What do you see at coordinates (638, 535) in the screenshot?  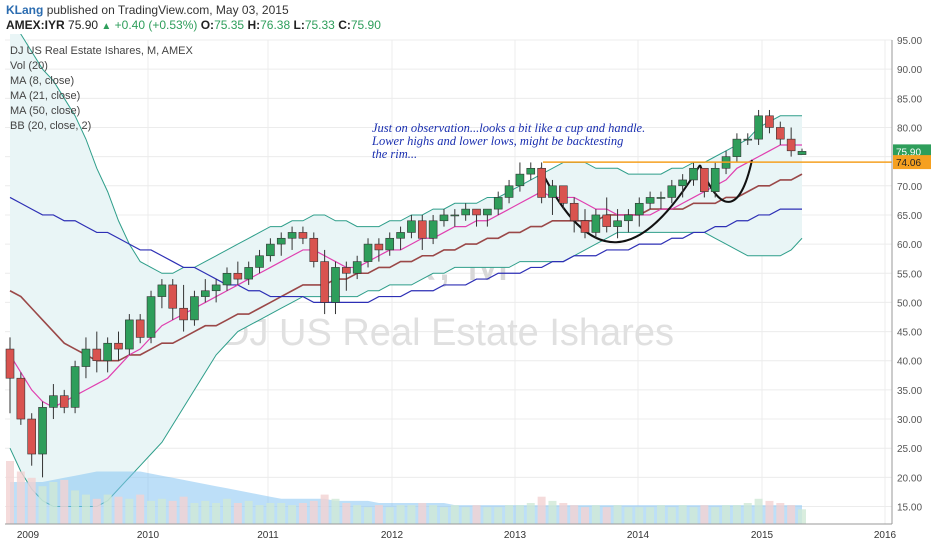 I see `x-tick-label: 2014` at bounding box center [638, 535].